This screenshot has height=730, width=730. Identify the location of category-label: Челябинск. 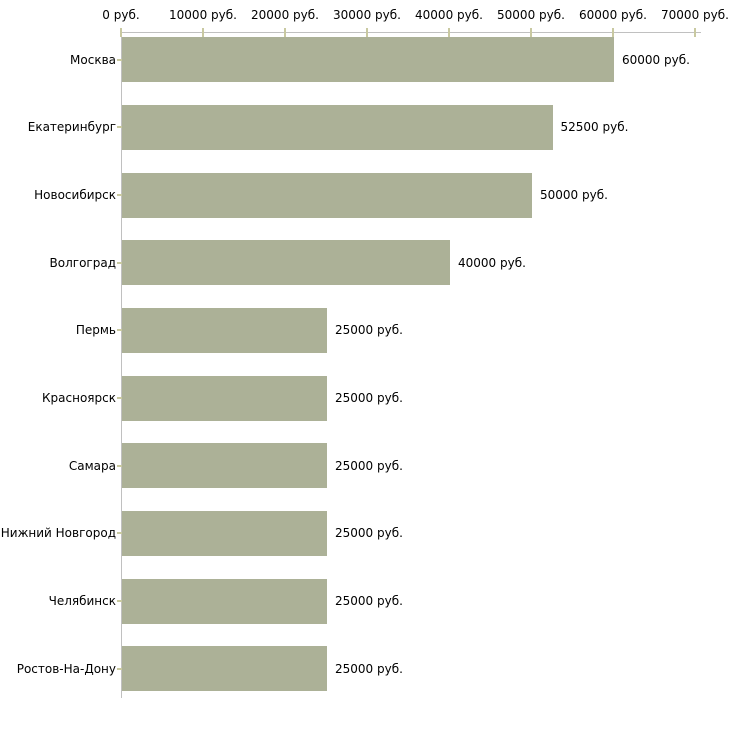
(82, 601).